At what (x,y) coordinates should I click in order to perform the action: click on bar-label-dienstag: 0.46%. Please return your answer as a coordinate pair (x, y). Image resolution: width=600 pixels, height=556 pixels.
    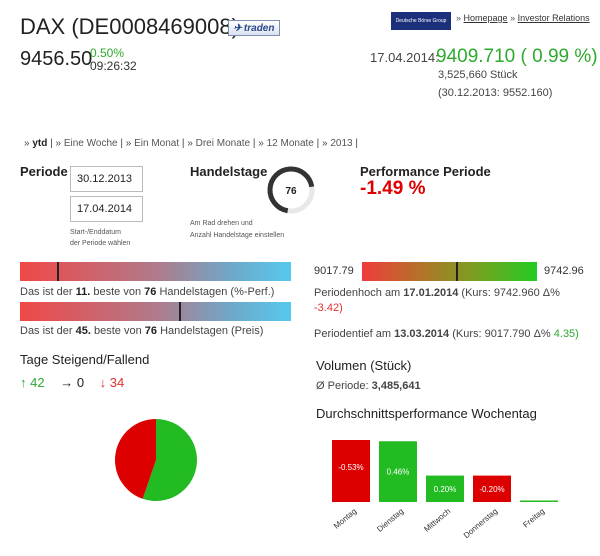
    Looking at the image, I should click on (398, 472).